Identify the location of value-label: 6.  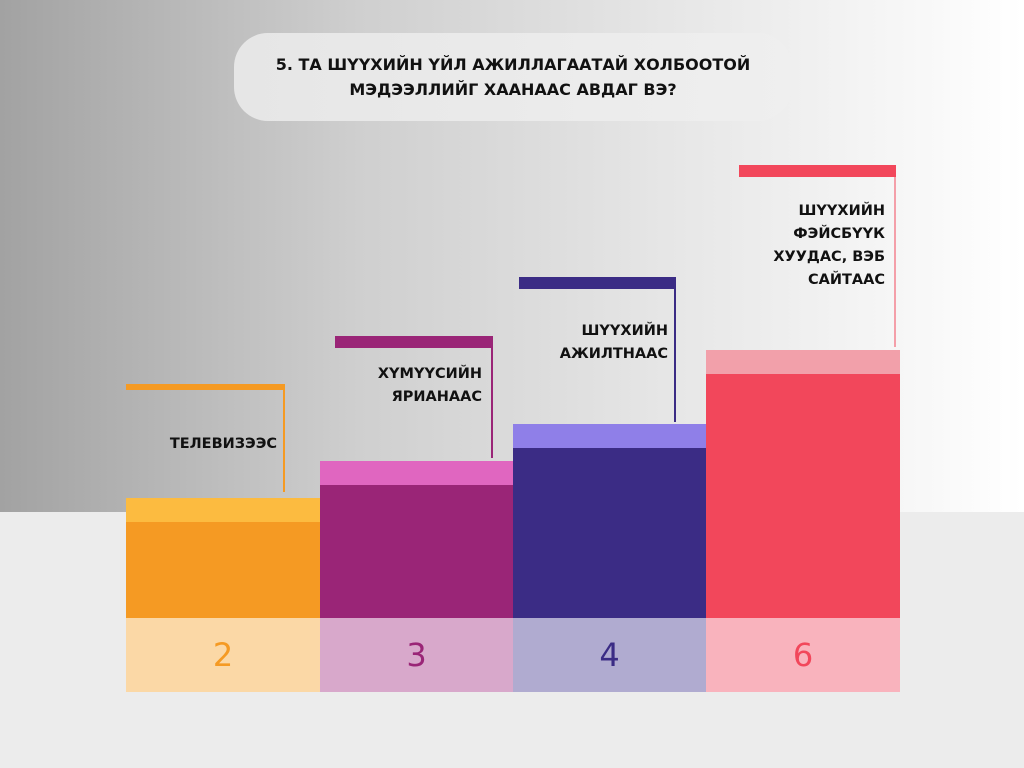
(803, 655).